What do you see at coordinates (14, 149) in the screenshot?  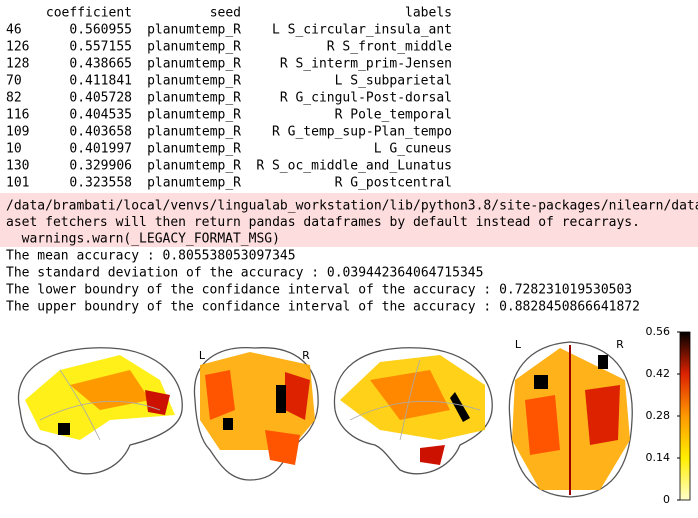 I see `row-index: 10` at bounding box center [14, 149].